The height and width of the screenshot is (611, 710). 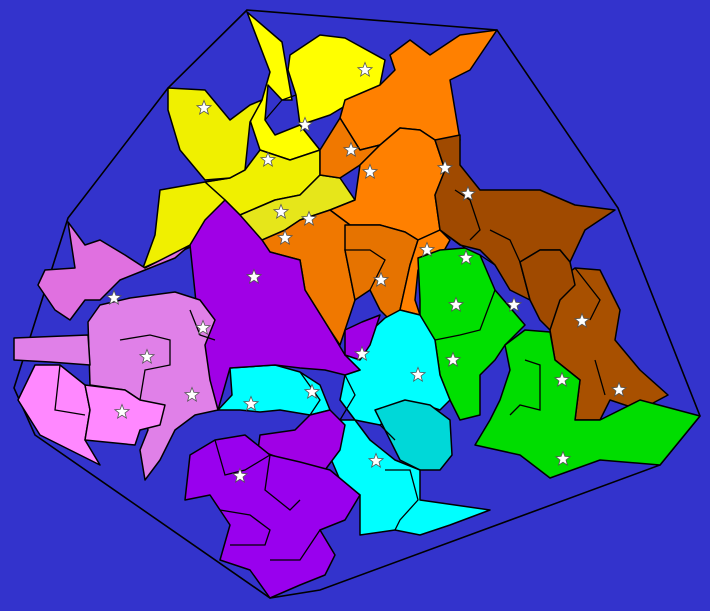 I want to click on brown-piece-lower, so click(x=547, y=290).